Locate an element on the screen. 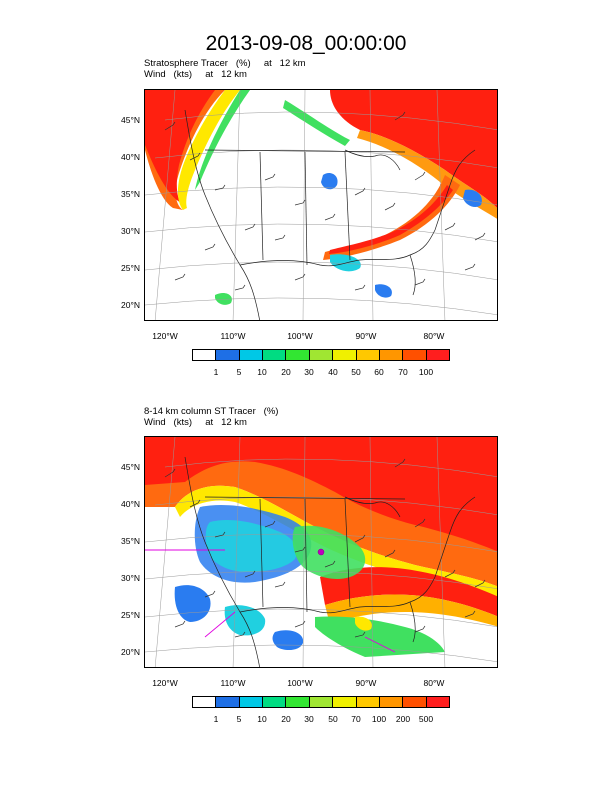 The width and height of the screenshot is (612, 792). panel-2-colorbar-label: 50 is located at coordinates (333, 719).